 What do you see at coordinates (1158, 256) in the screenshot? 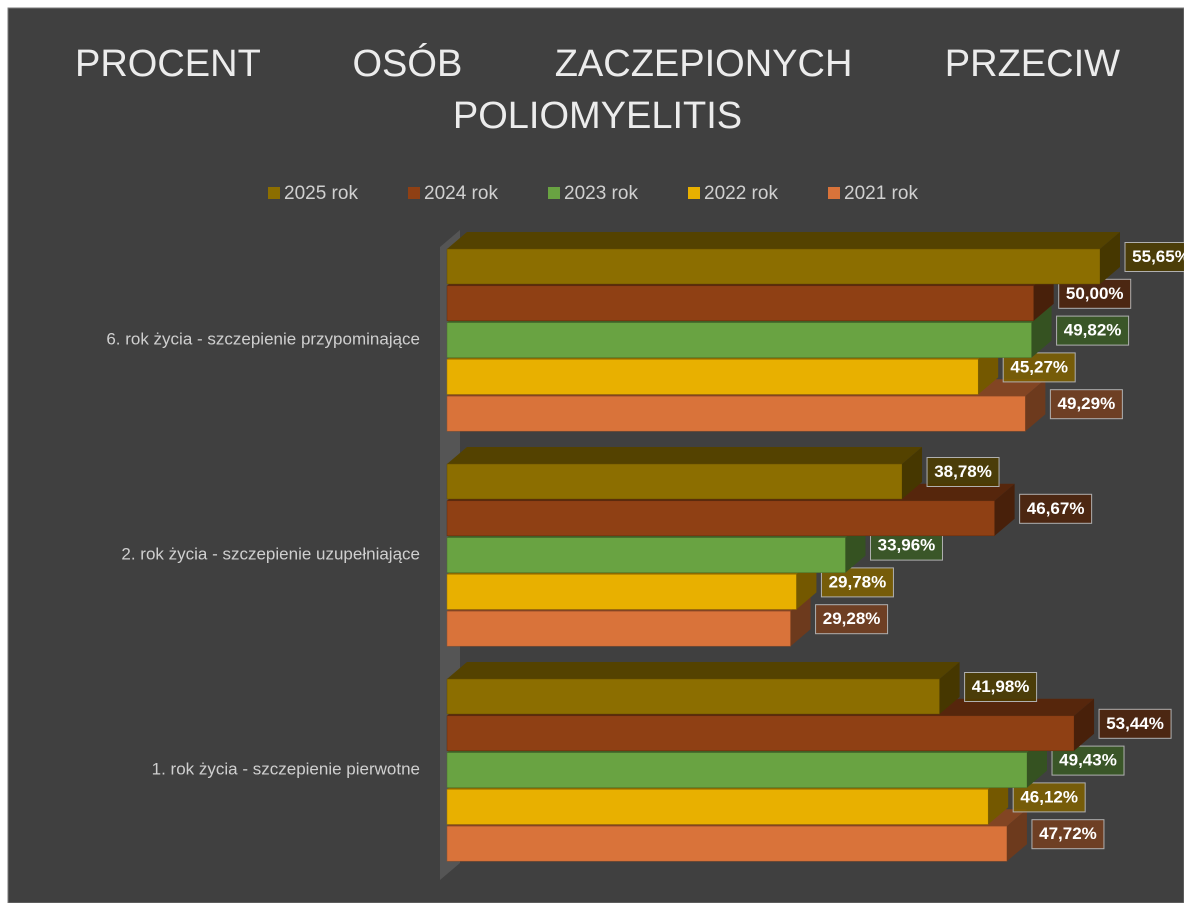
I see `data-label: 55,65%` at bounding box center [1158, 256].